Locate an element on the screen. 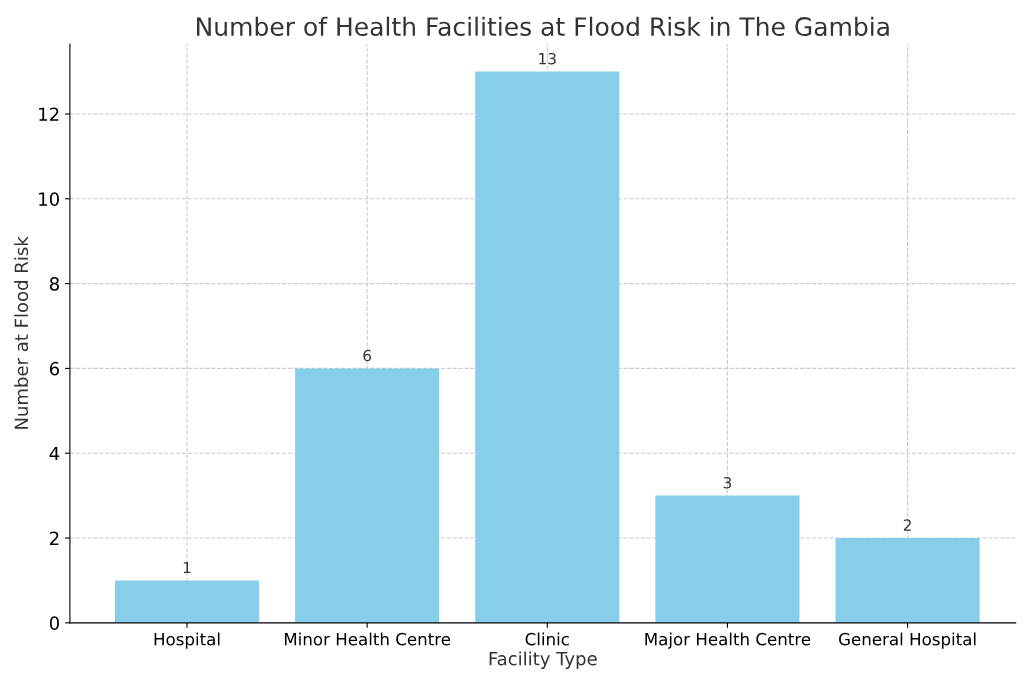  x-tick-label: General Hospital is located at coordinates (907, 640).